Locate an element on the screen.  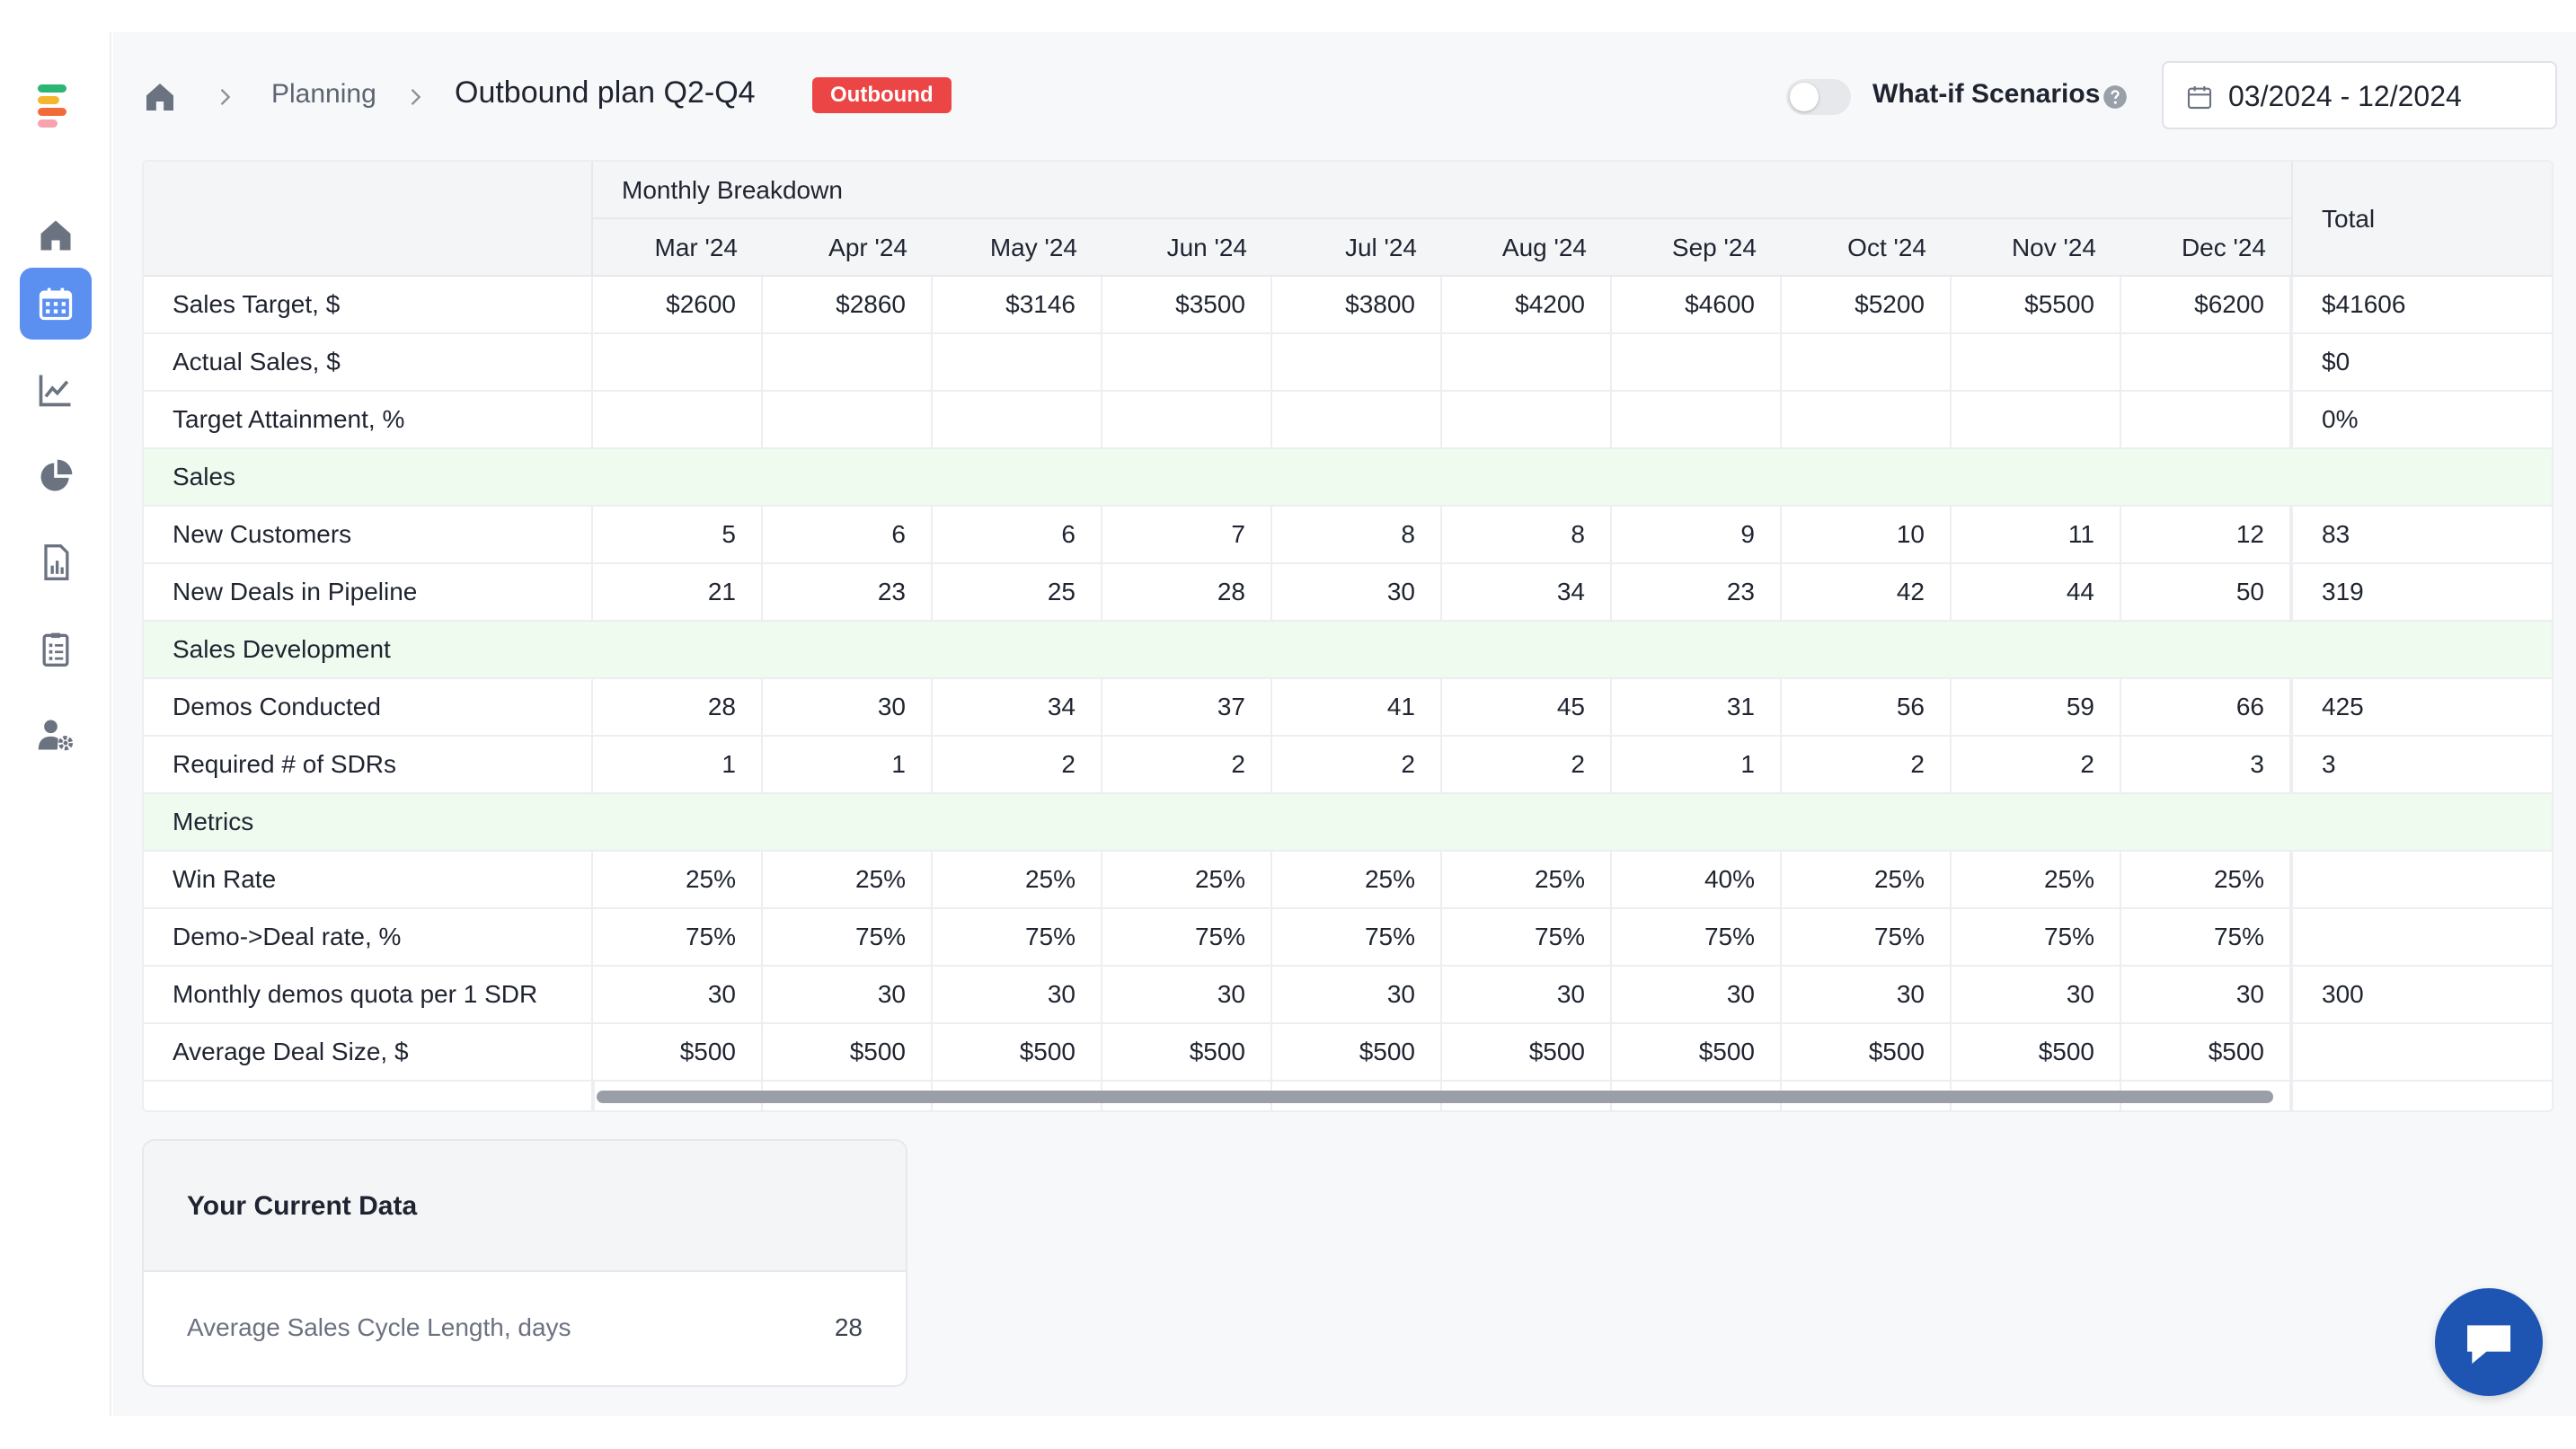
horizontal-scrollbar is located at coordinates (1442, 1096).